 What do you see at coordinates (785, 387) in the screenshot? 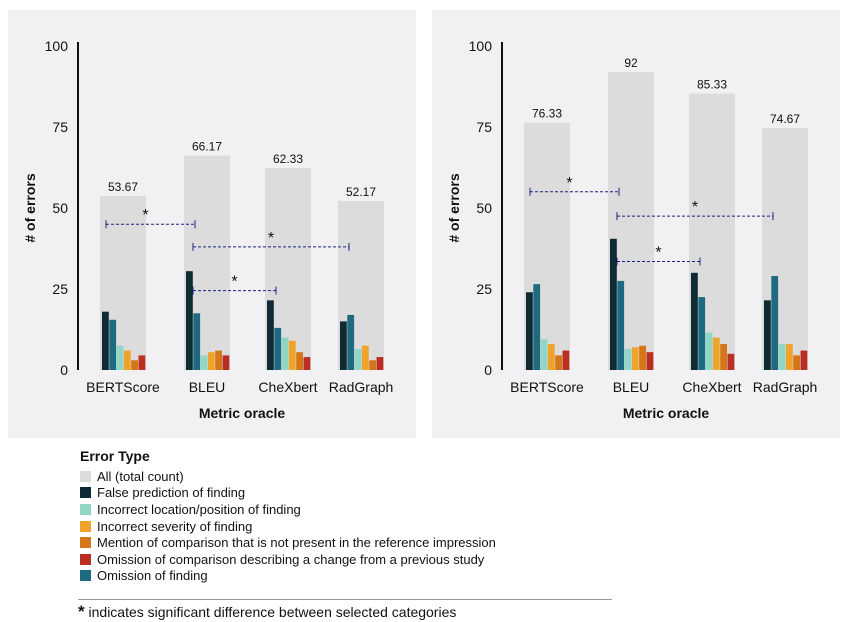
I see `x-tick-label: RadGraph` at bounding box center [785, 387].